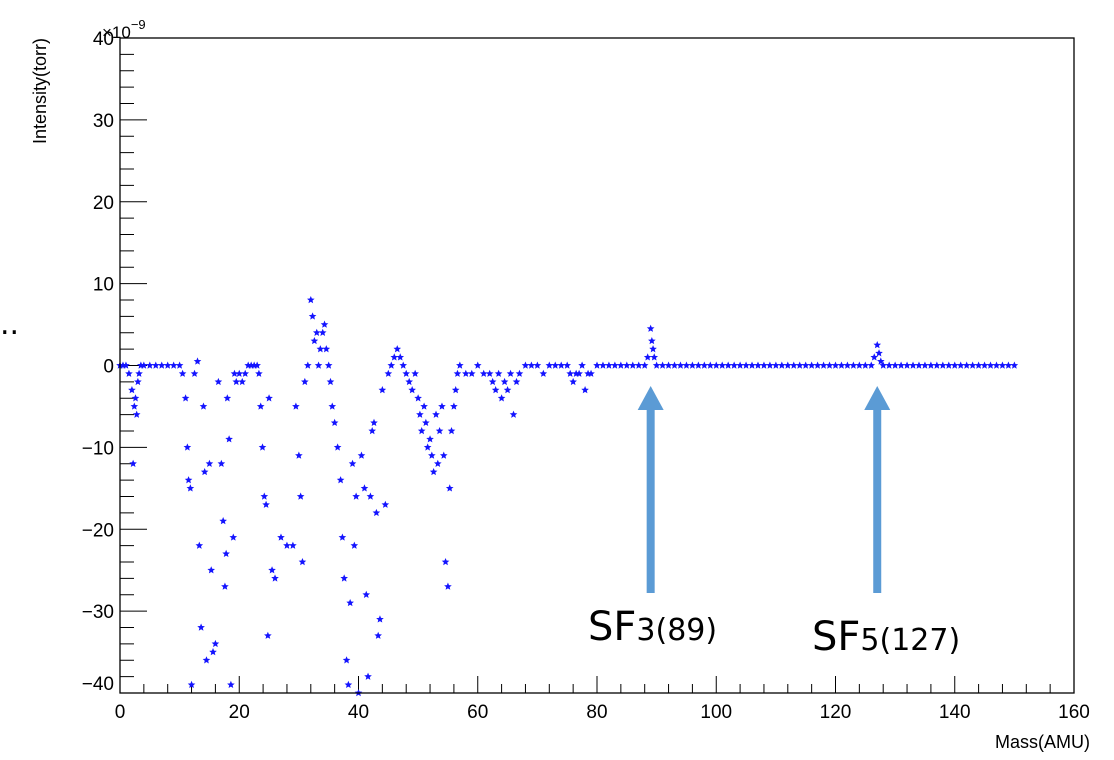 Image resolution: width=1114 pixels, height=760 pixels. Describe the element at coordinates (120, 712) in the screenshot. I see `x-tick-label: 0` at that location.